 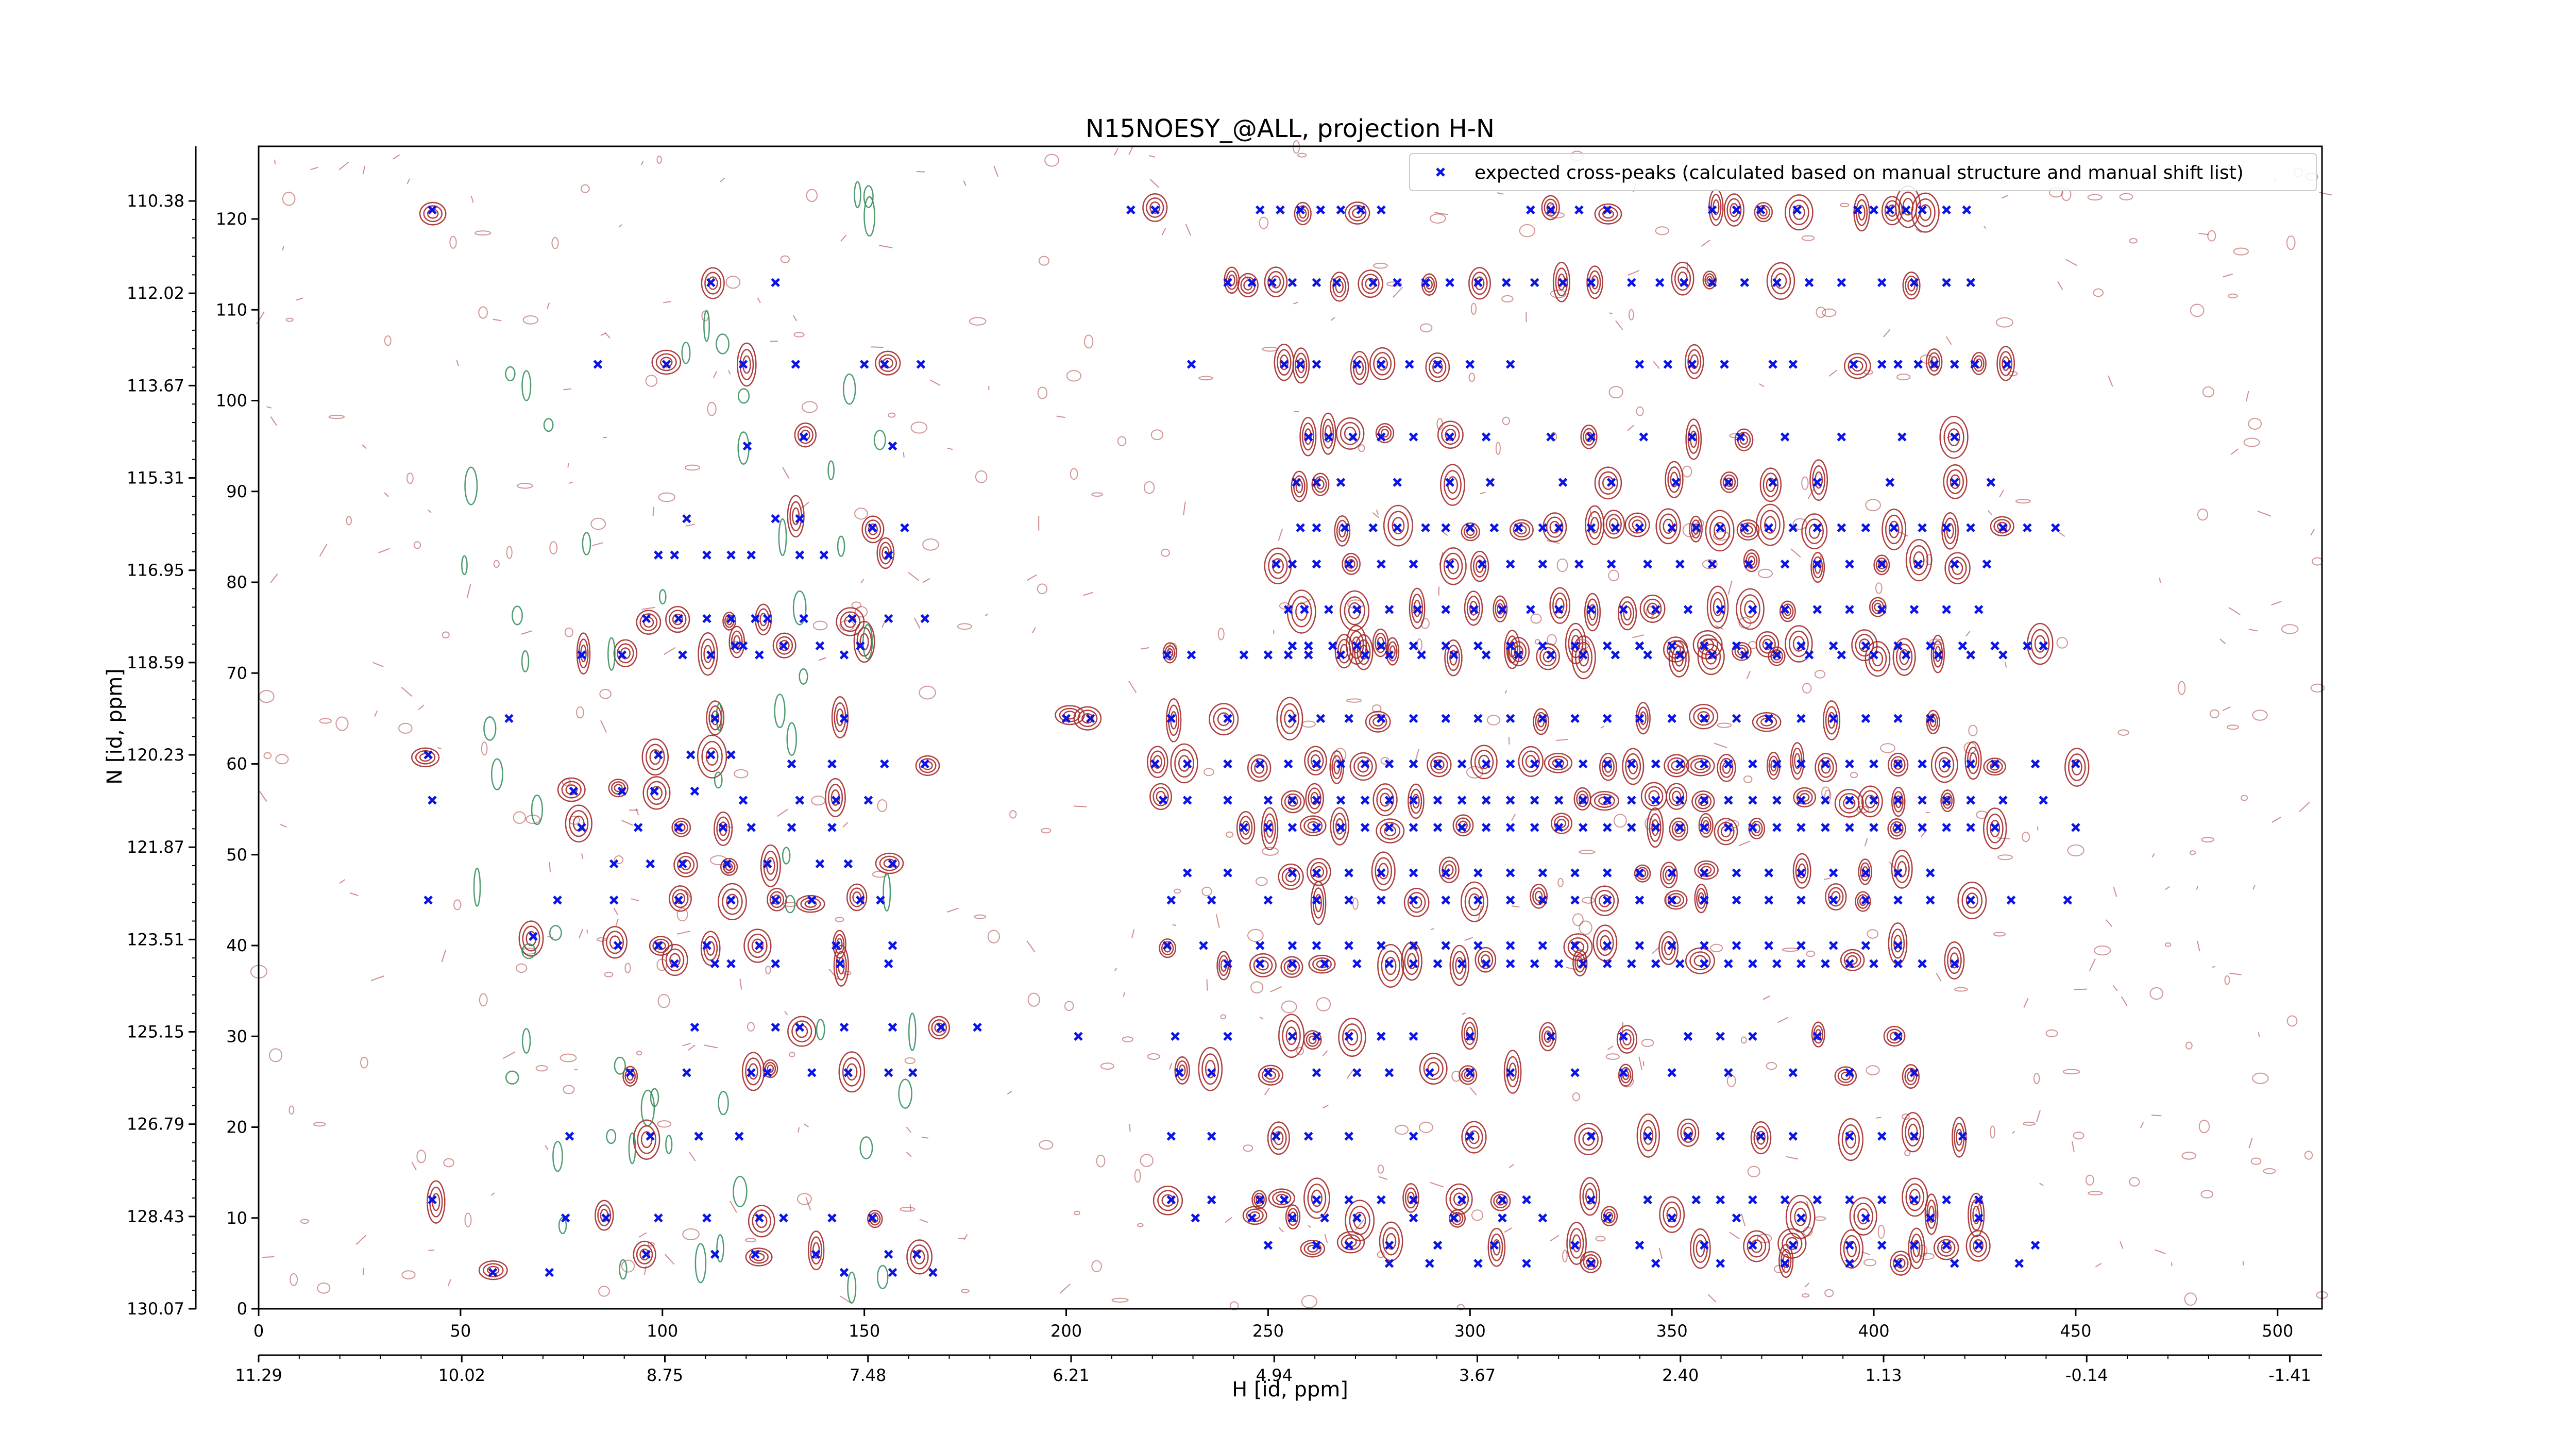 I want to click on y-ppm-tick-label: 115.31, so click(x=155, y=478).